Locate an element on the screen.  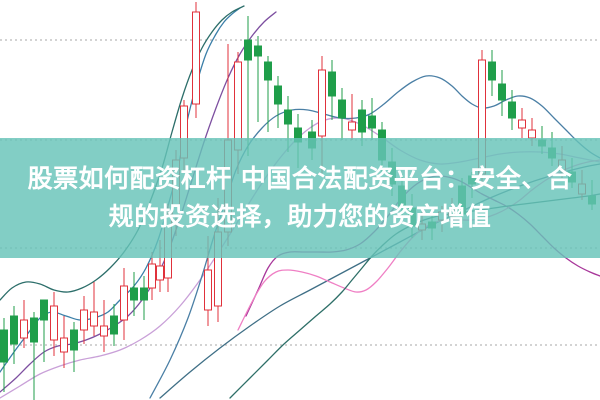
headline-line-2: 规的投资选择，助力您的资产增值 is located at coordinates (300, 216).